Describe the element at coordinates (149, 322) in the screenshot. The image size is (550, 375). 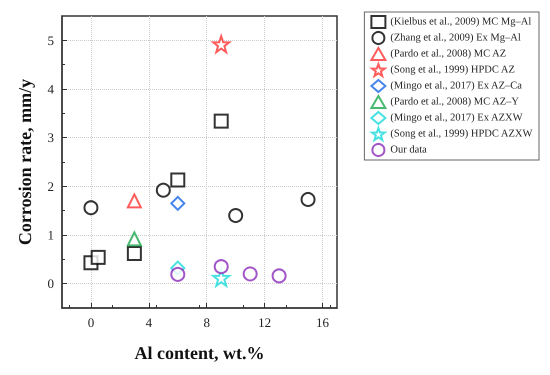
I see `x-tick-label: 4` at that location.